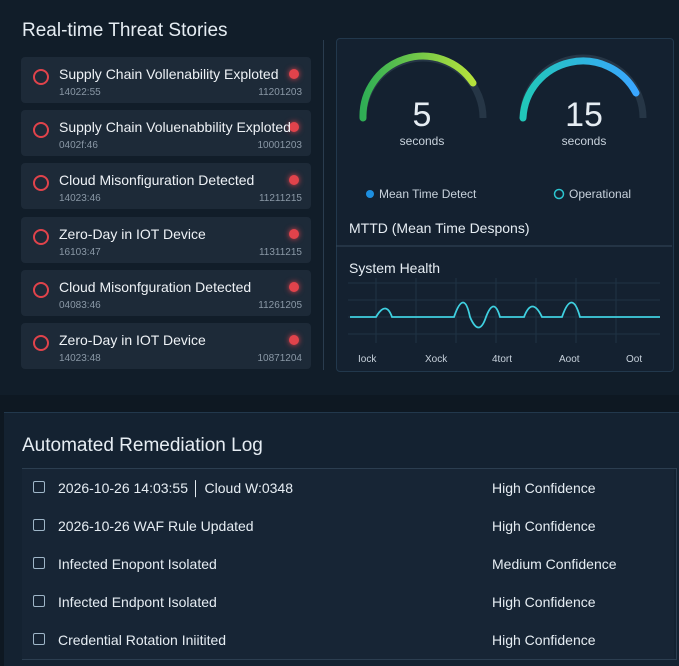 This screenshot has width=679, height=666. I want to click on threat-id: 10871204, so click(280, 358).